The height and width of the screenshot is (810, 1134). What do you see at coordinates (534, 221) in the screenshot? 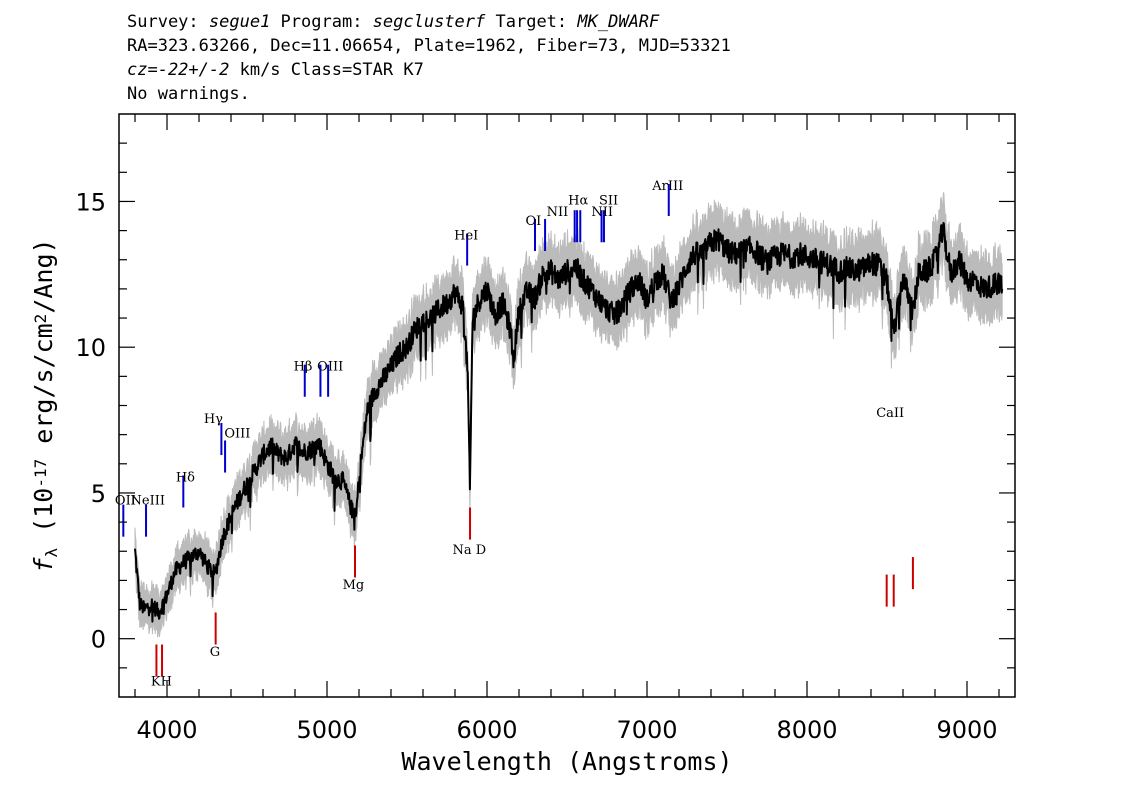
I see `spectral-line-label: OI` at bounding box center [534, 221].